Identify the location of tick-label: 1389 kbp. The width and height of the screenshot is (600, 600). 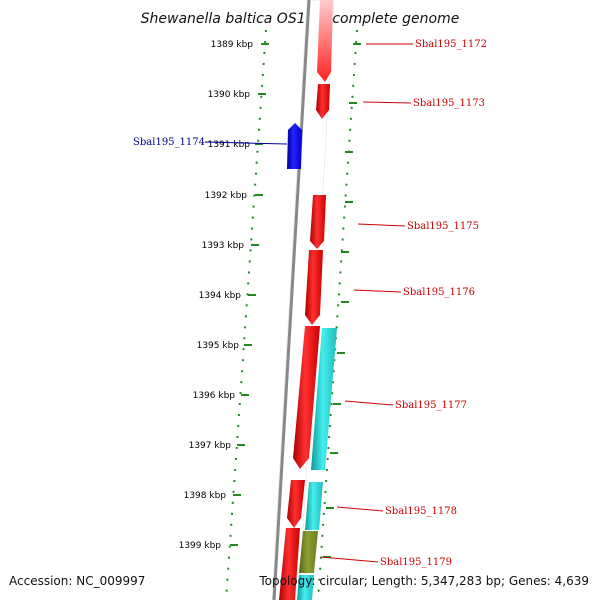
(232, 45).